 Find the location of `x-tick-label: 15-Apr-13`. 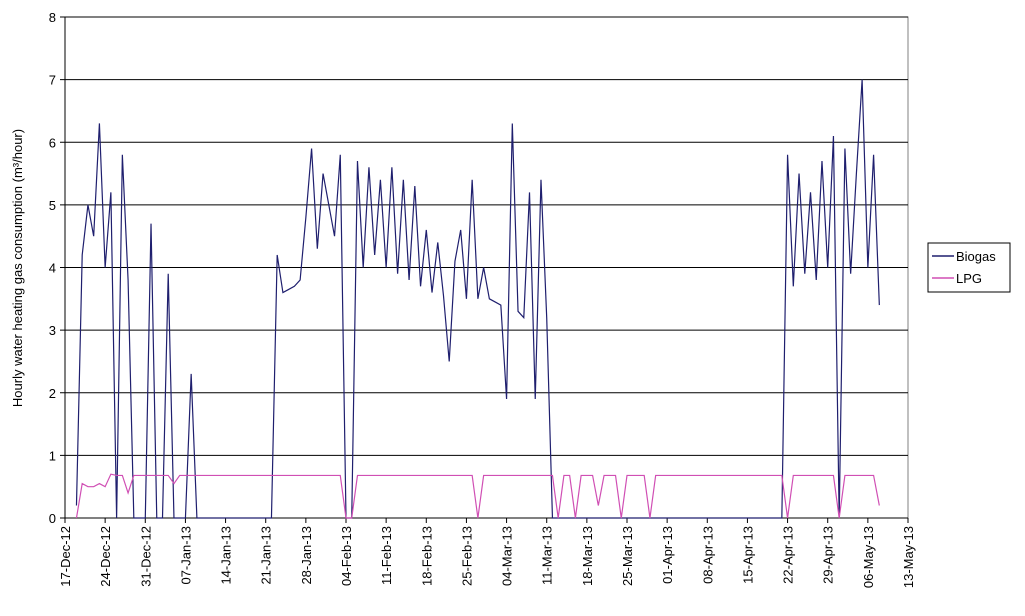

x-tick-label: 15-Apr-13 is located at coordinates (747, 555).